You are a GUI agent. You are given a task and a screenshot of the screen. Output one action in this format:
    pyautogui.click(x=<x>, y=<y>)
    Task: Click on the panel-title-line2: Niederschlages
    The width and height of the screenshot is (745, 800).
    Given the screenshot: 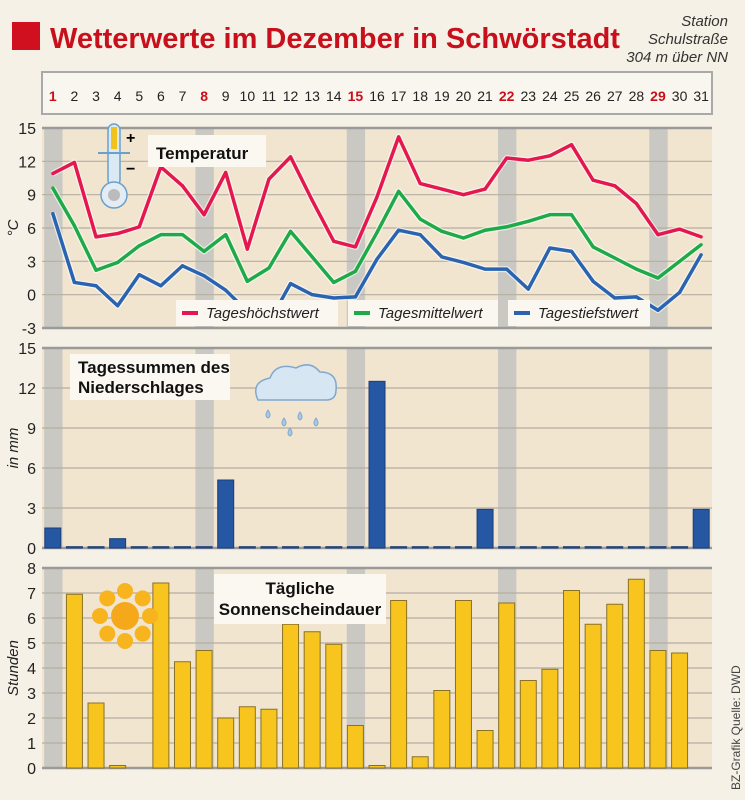 What is the action you would take?
    pyautogui.click(x=141, y=387)
    